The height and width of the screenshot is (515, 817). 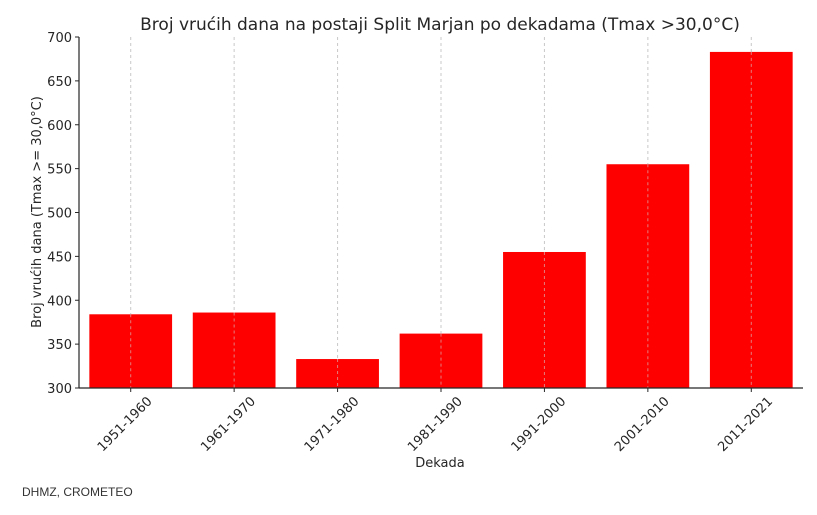 What do you see at coordinates (745, 424) in the screenshot?
I see `x-tick-label: 2011-2021` at bounding box center [745, 424].